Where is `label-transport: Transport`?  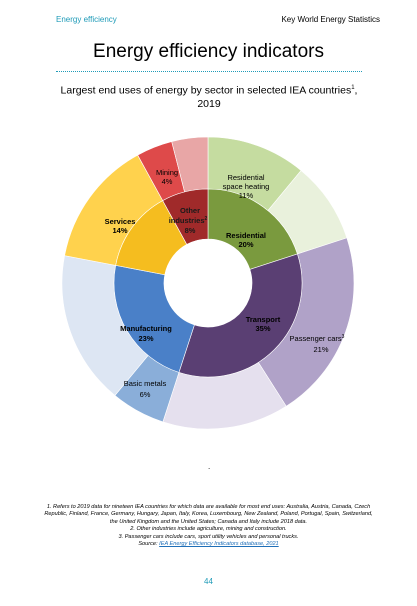
label-transport: Transport is located at coordinates (263, 319).